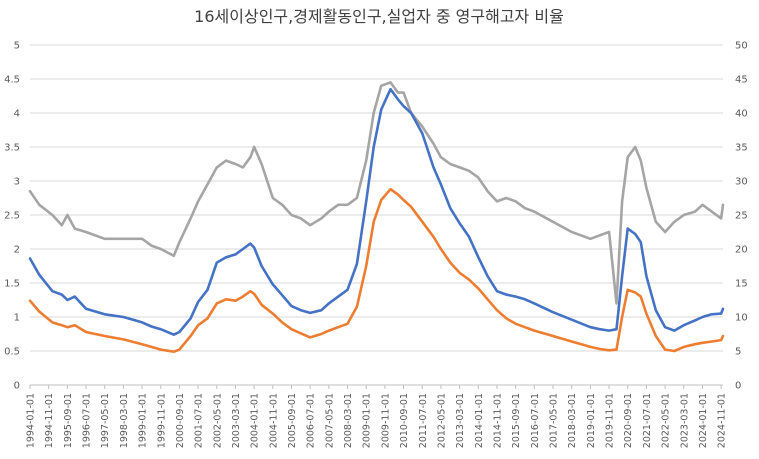 Image resolution: width=759 pixels, height=459 pixels. What do you see at coordinates (31, 420) in the screenshot?
I see `x-tick-label: 1994-01-01` at bounding box center [31, 420].